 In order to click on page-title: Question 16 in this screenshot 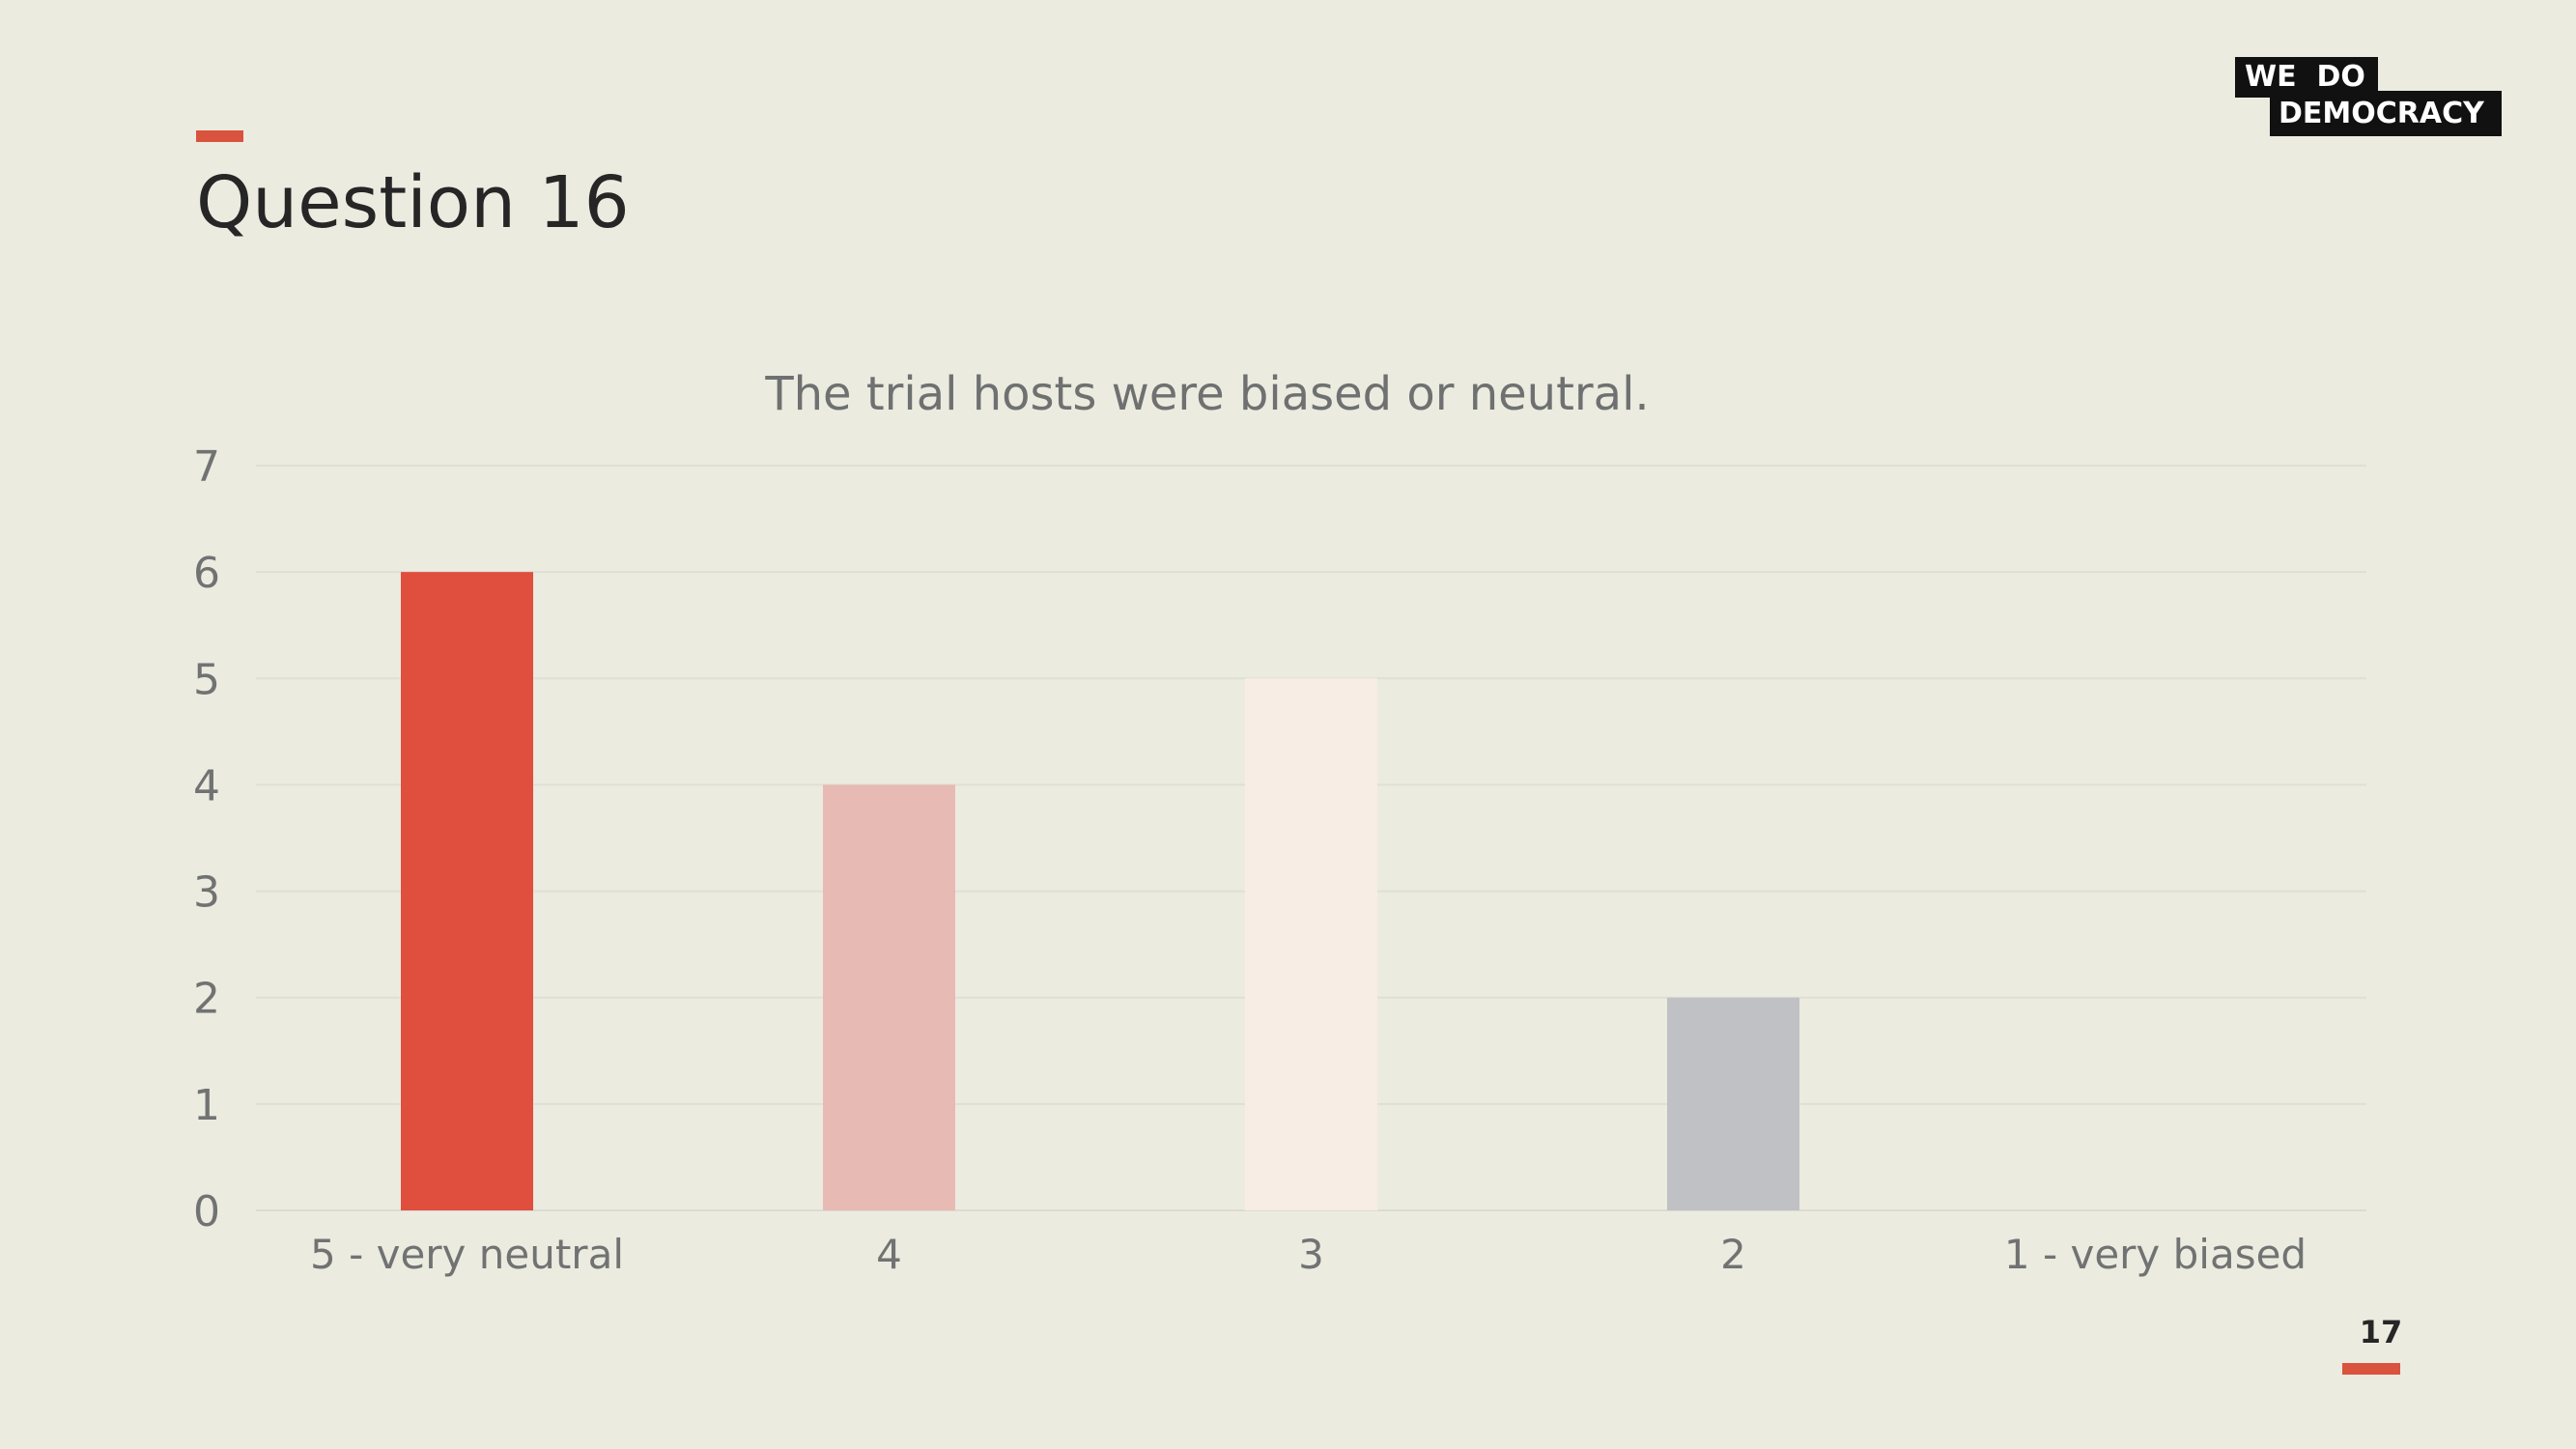, I will do `click(413, 202)`.